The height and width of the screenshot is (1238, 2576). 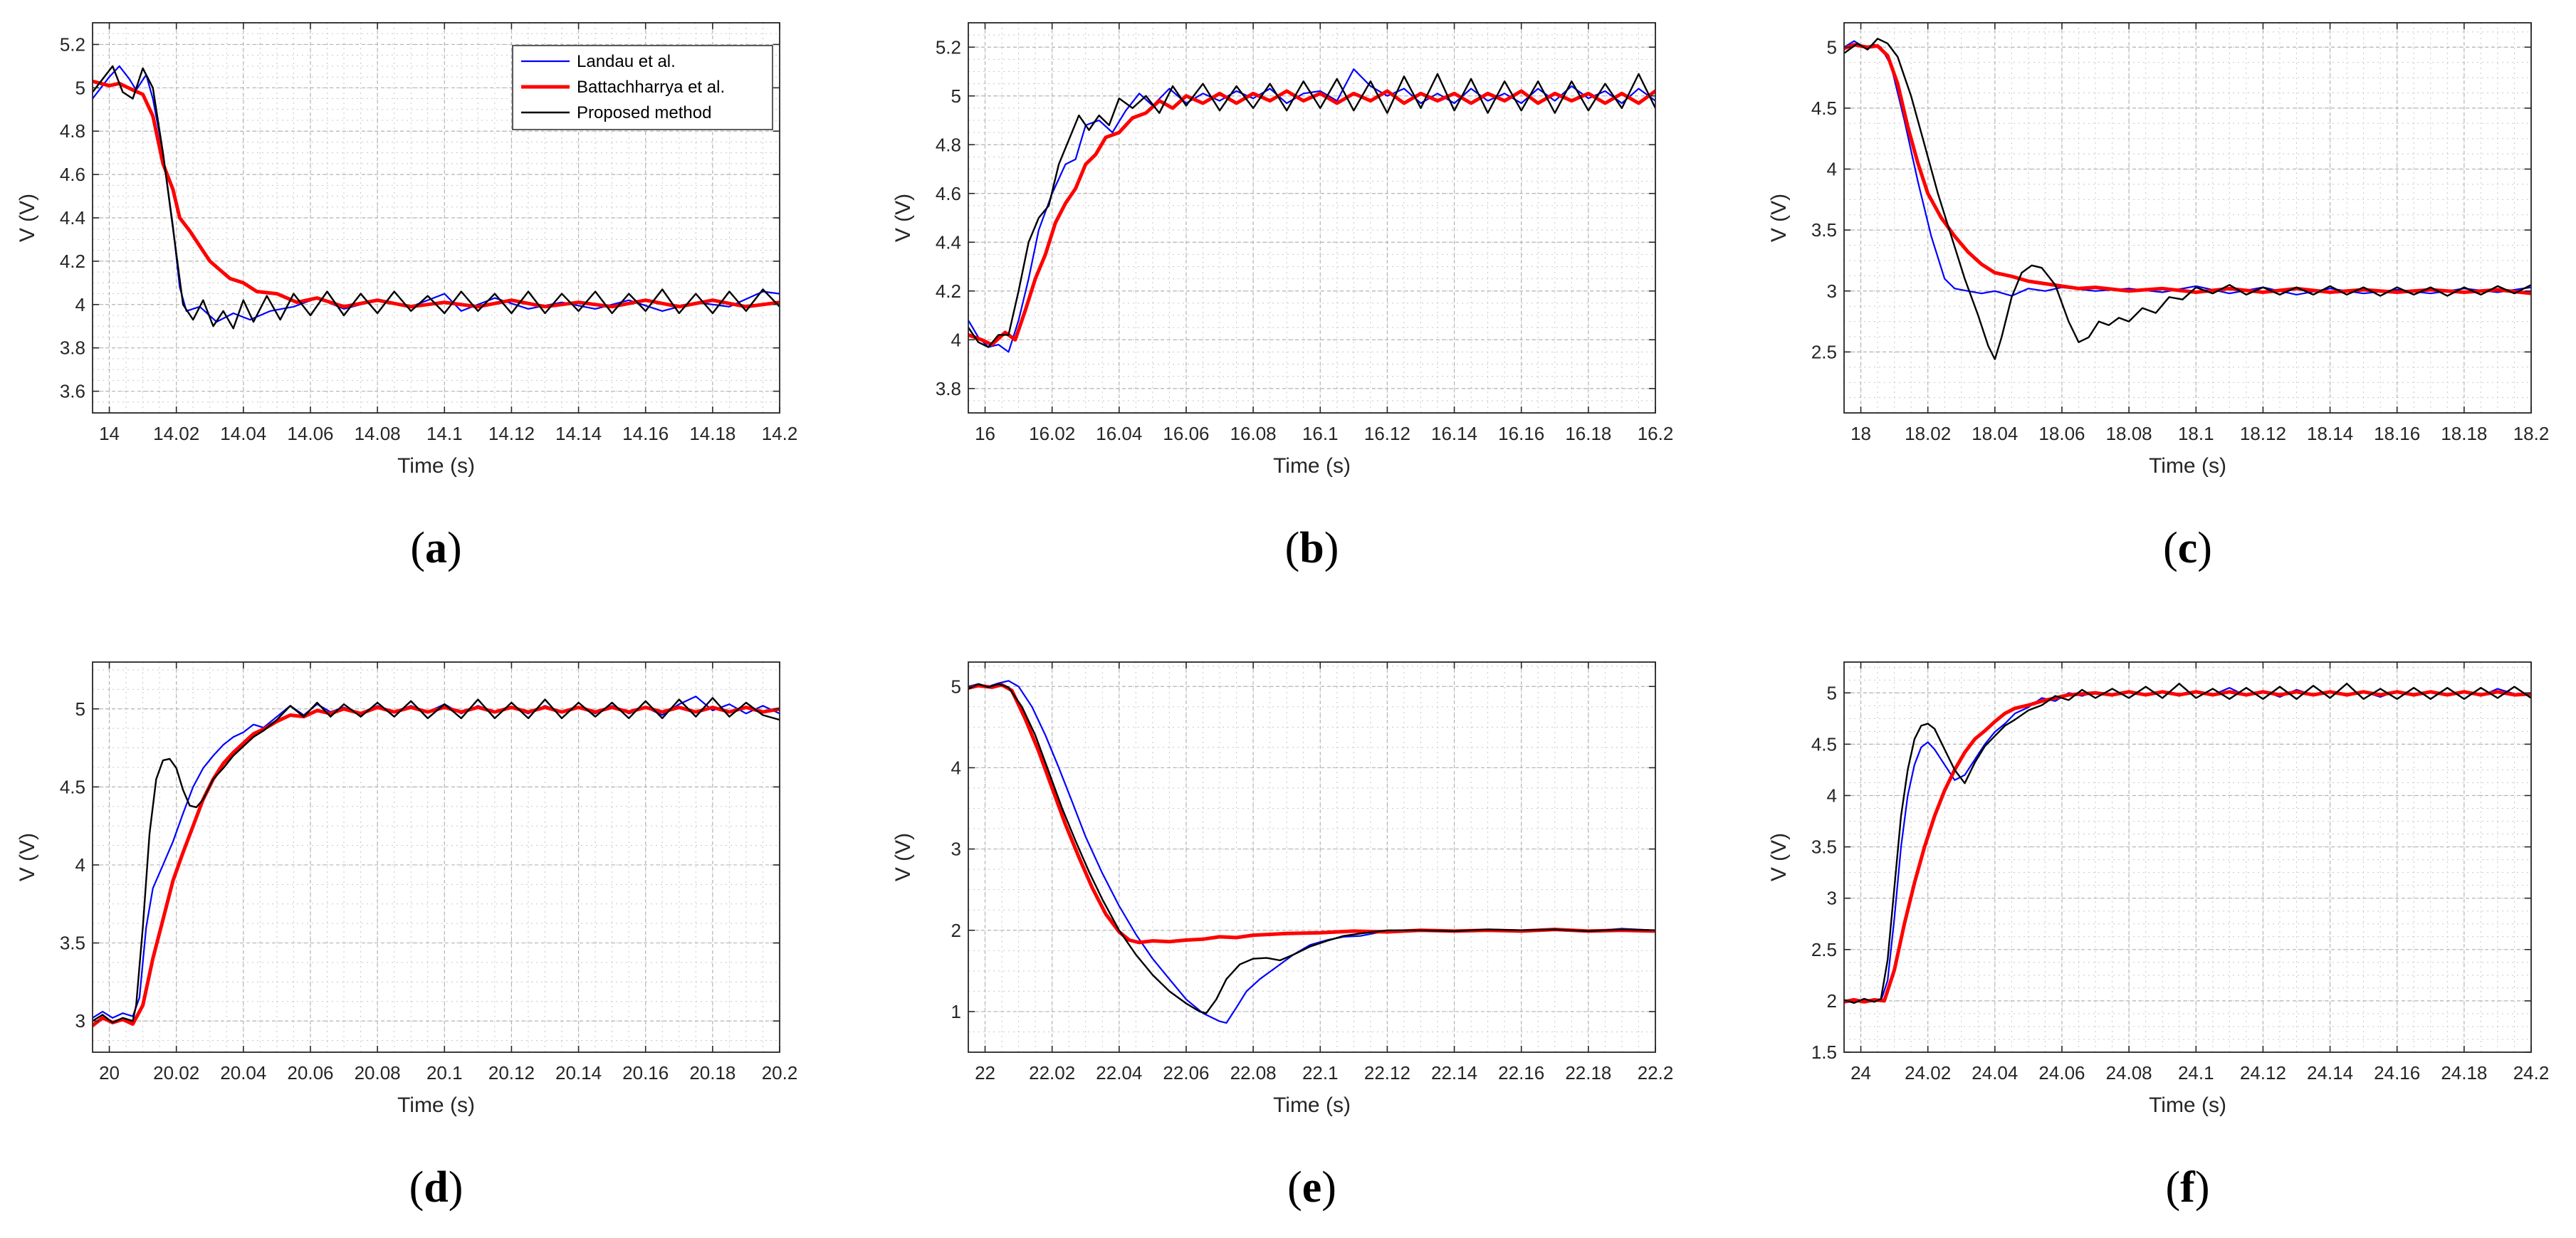 What do you see at coordinates (2397, 1073) in the screenshot?
I see `x-tick-label: 24.16` at bounding box center [2397, 1073].